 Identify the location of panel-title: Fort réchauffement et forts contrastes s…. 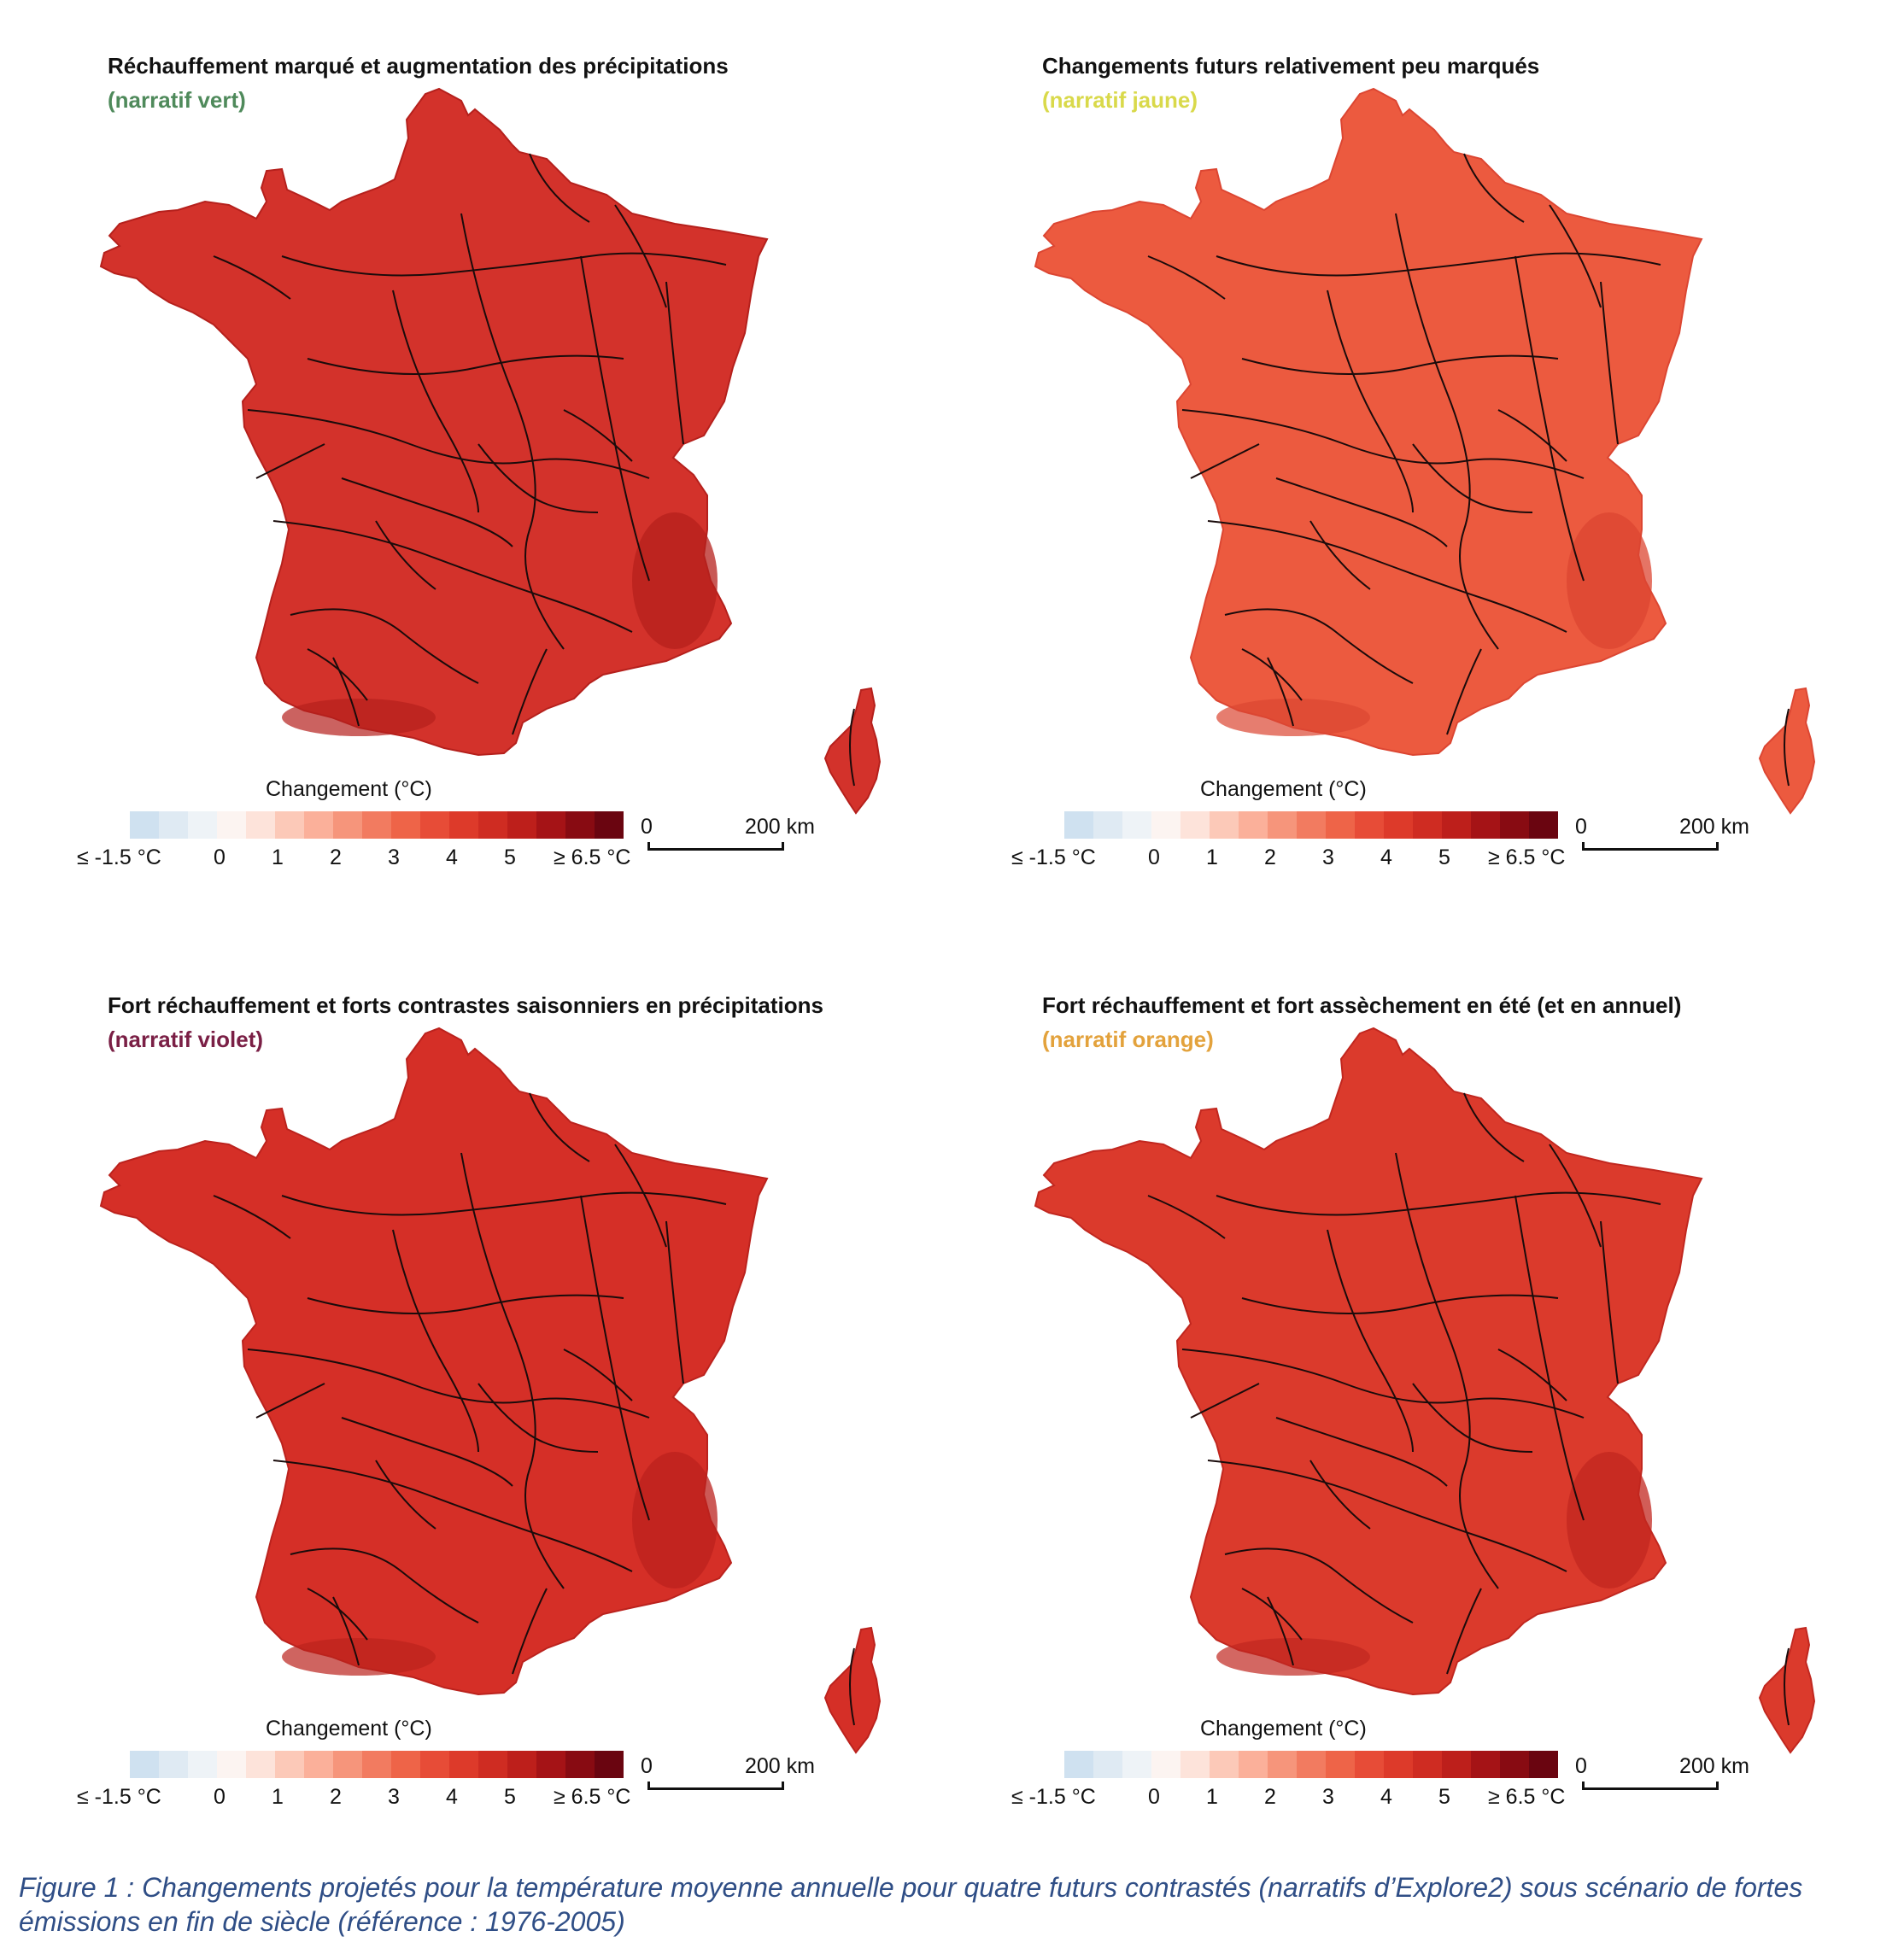
(466, 1005).